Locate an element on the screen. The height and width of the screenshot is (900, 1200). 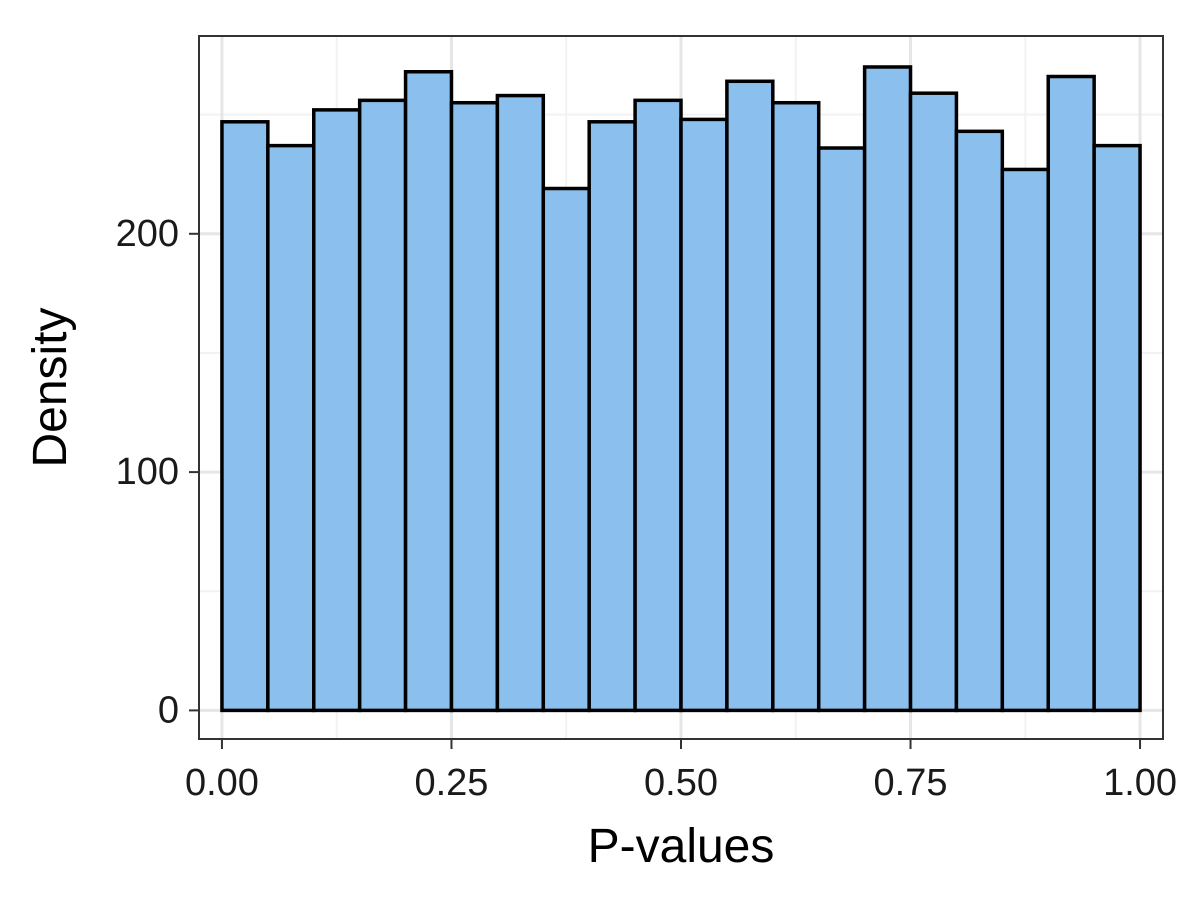
x-tick-label: 0.25 is located at coordinates (451, 783).